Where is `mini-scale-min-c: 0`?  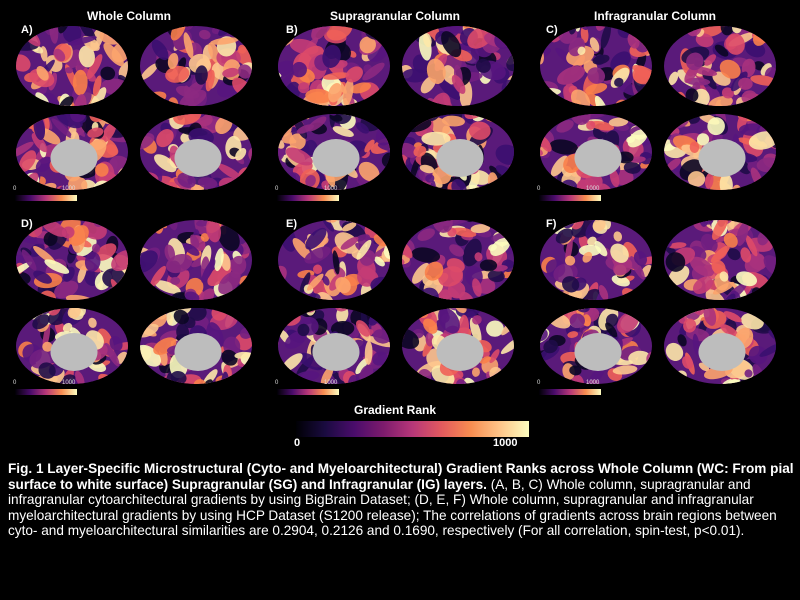
mini-scale-min-c: 0 is located at coordinates (539, 189).